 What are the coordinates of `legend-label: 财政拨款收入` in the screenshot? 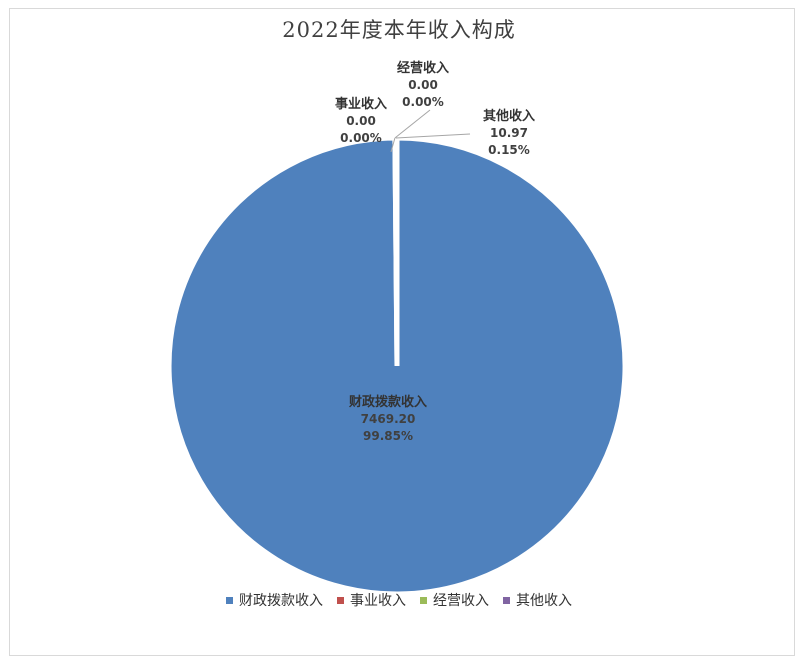 It's located at (281, 601).